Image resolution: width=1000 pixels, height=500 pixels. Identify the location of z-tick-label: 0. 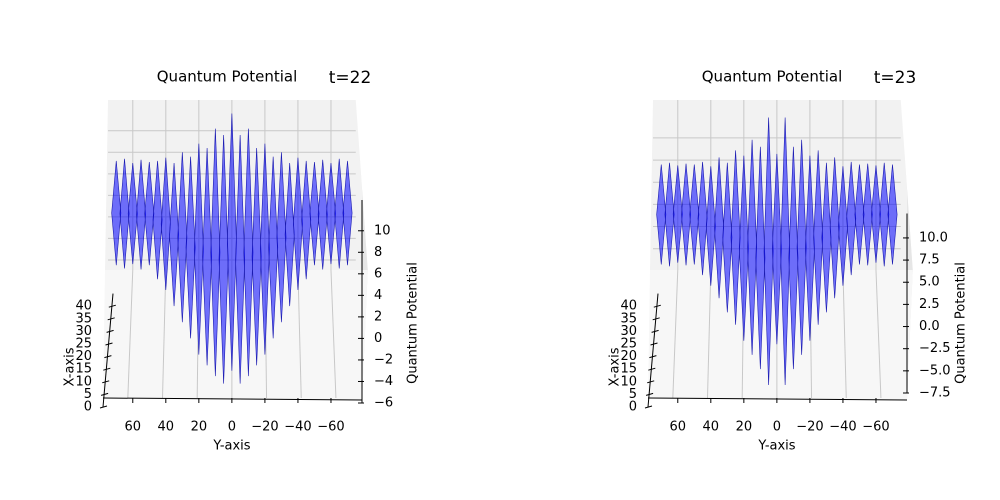
(378, 338).